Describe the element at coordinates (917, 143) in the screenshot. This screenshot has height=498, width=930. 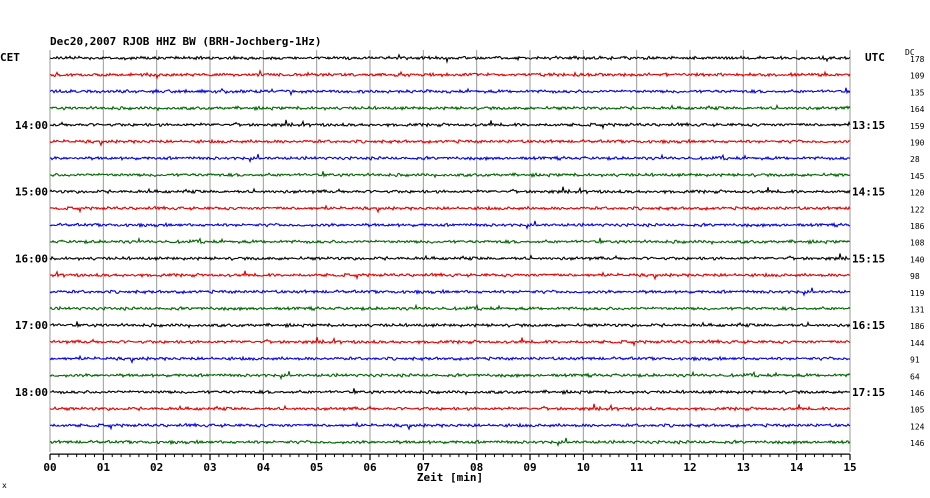
I see `trace-dc-value: 190` at that location.